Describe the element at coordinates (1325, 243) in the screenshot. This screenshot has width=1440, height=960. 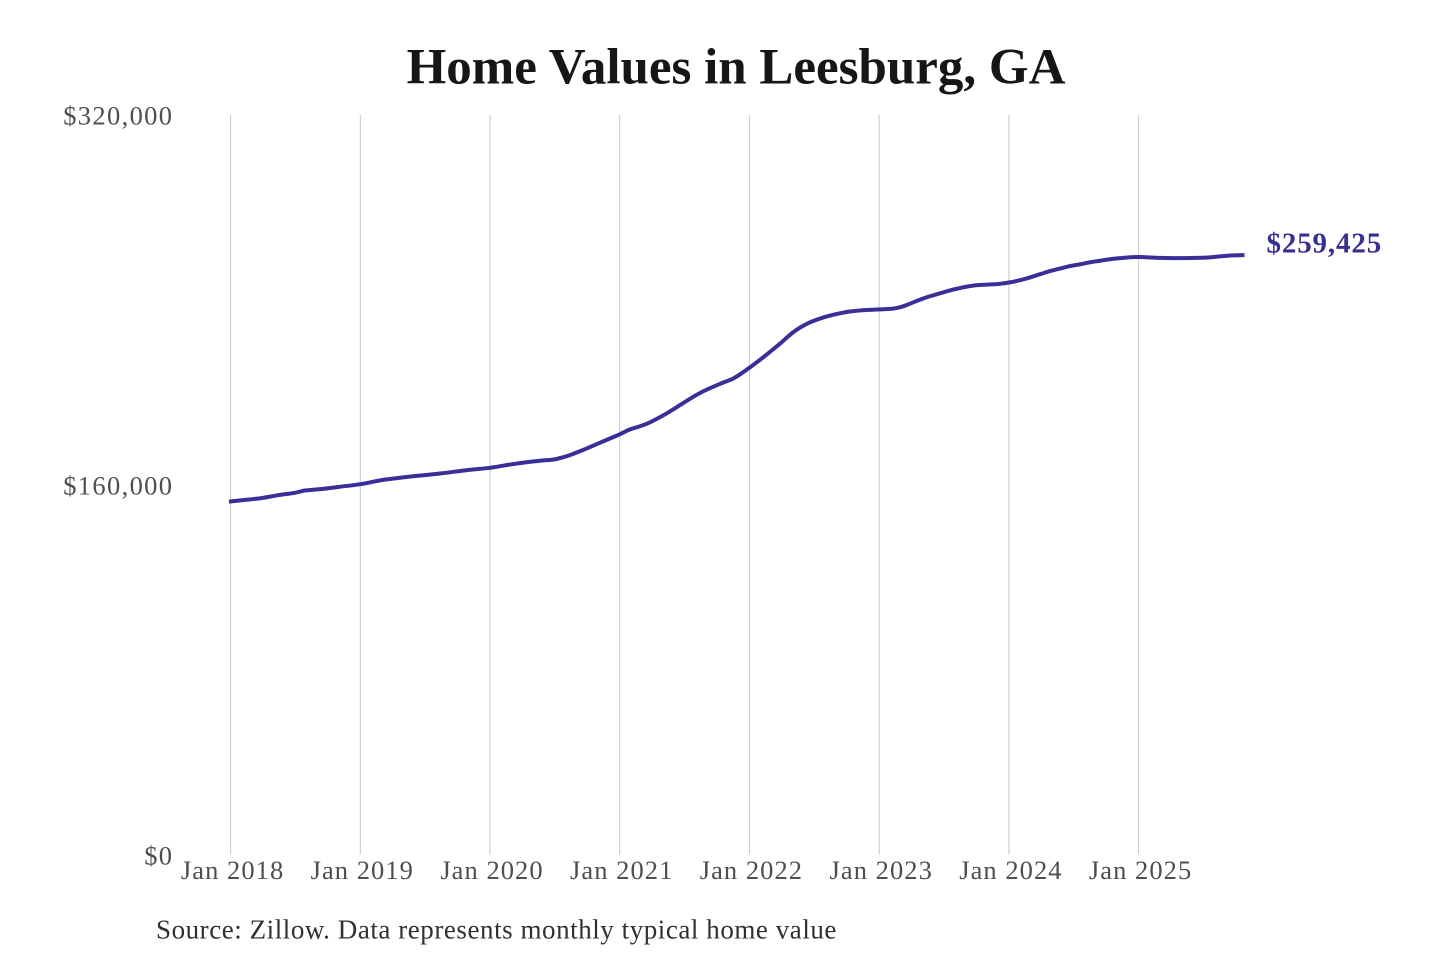
I see `svg-text: $259,425` at that location.